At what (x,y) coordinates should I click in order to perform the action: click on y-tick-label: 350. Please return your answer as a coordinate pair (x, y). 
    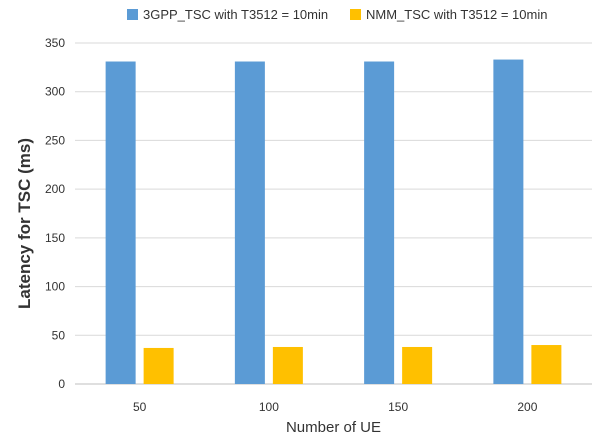
    Looking at the image, I should click on (55, 43).